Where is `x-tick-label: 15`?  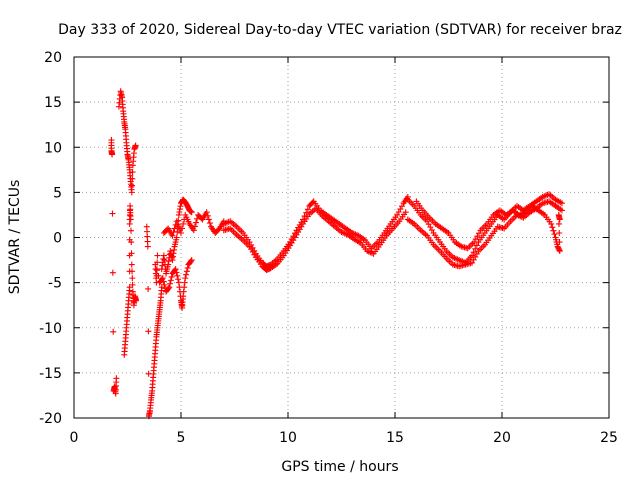 x-tick-label: 15 is located at coordinates (395, 438).